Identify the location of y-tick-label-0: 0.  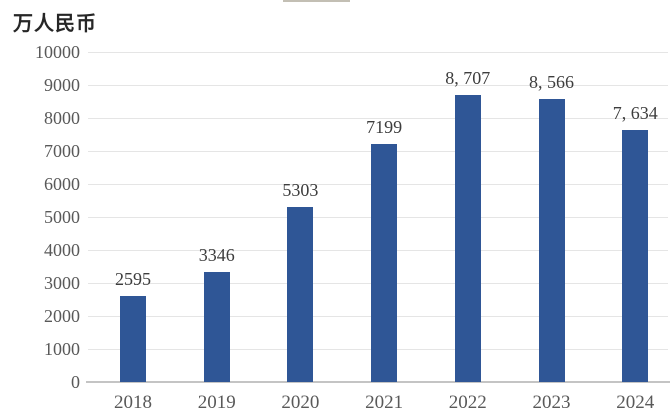
(75, 382).